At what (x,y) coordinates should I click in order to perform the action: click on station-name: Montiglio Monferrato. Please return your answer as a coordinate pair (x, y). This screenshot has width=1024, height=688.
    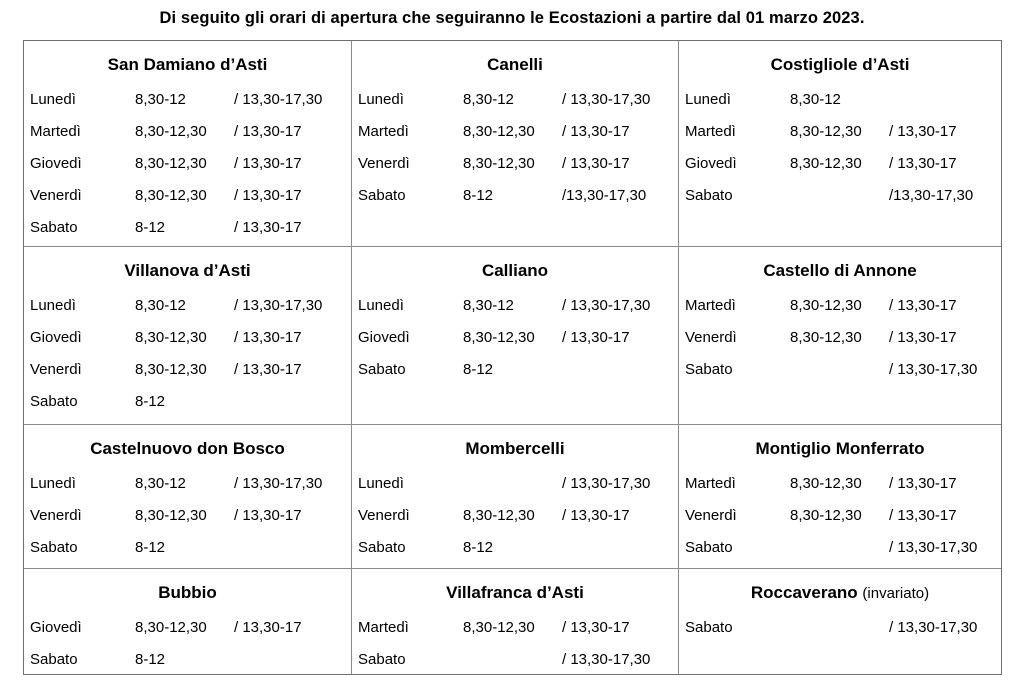
    Looking at the image, I should click on (840, 449).